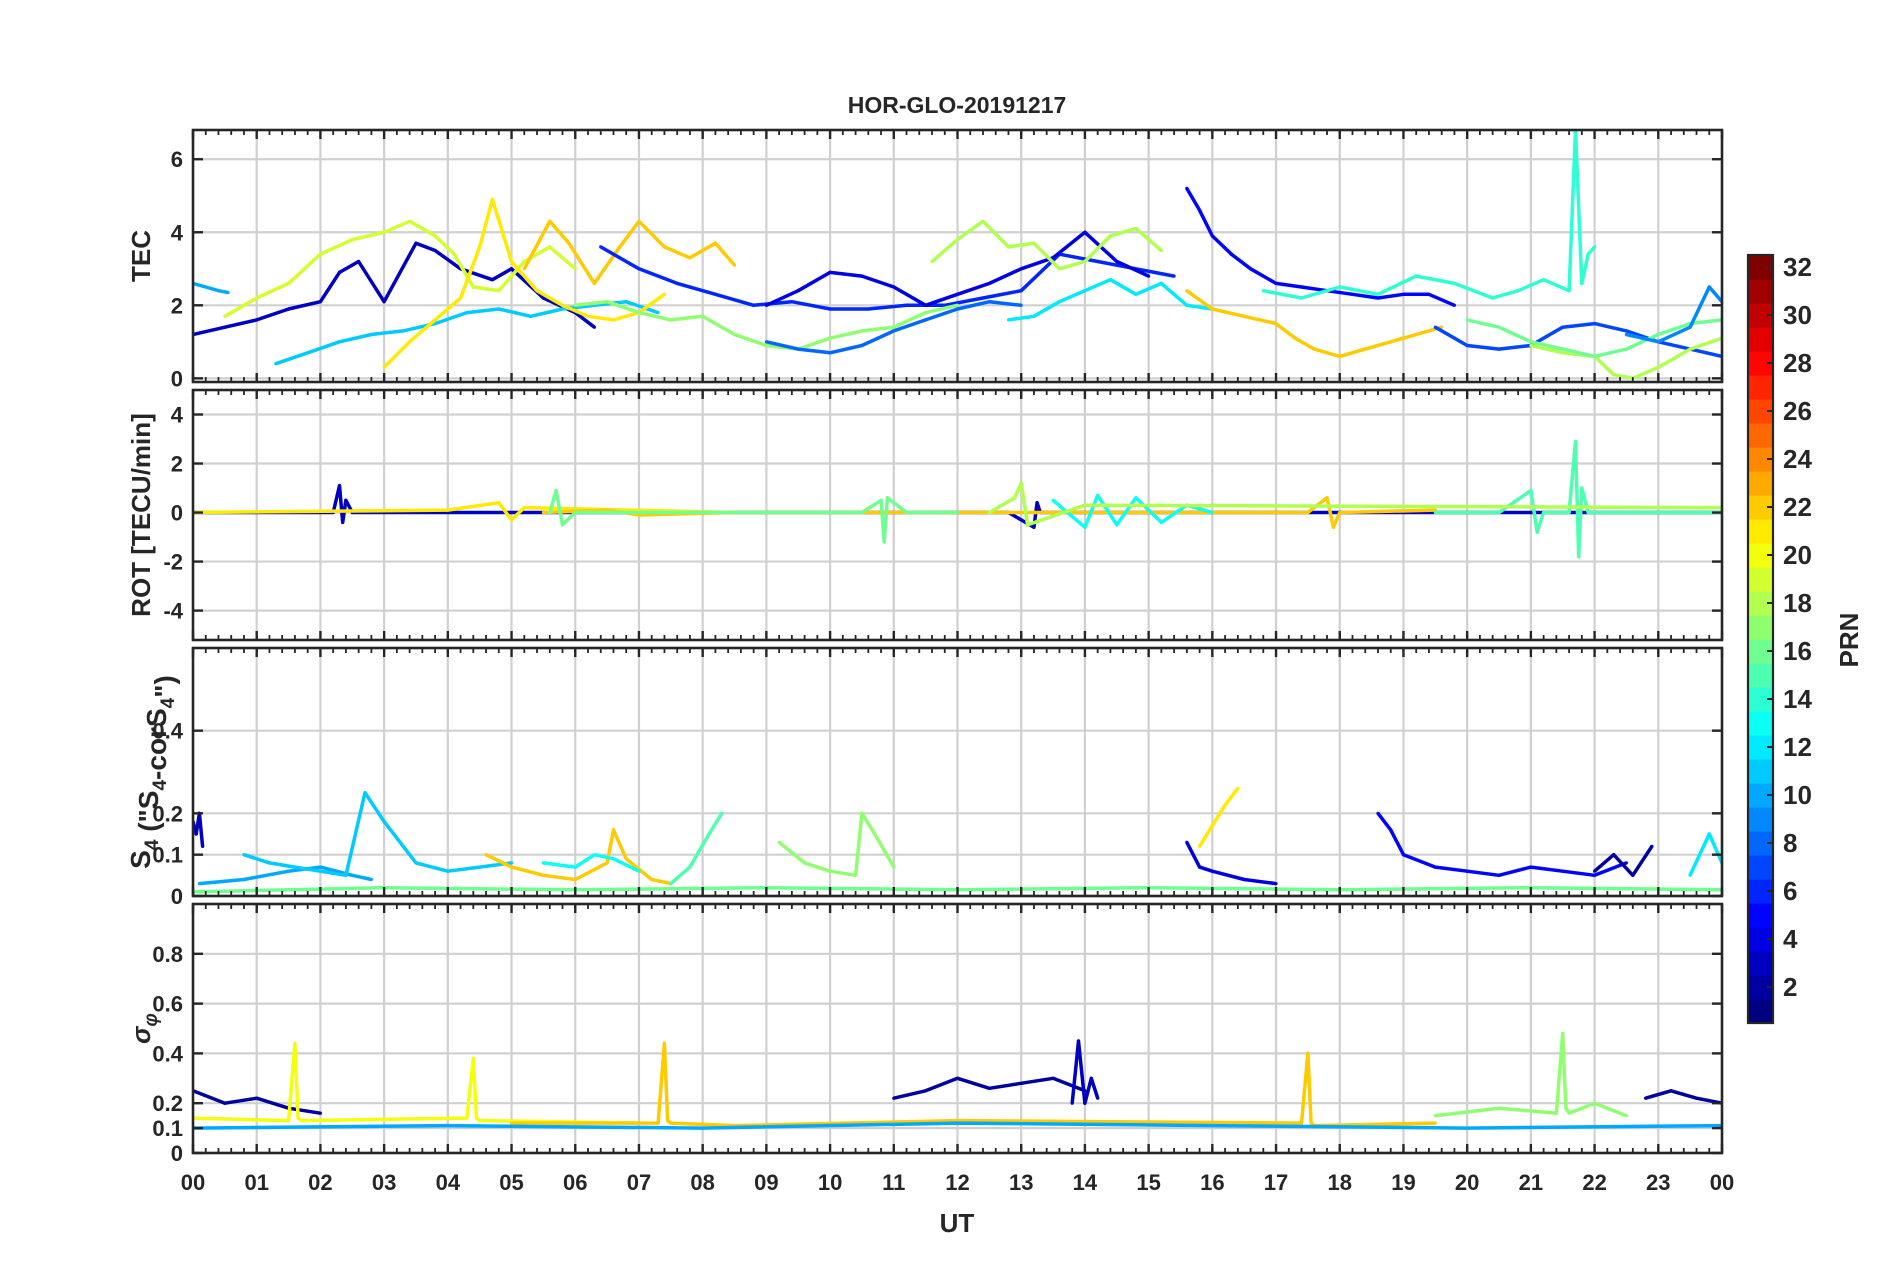 The height and width of the screenshot is (1272, 1902). I want to click on colorbar-tick-label: 6, so click(1790, 891).